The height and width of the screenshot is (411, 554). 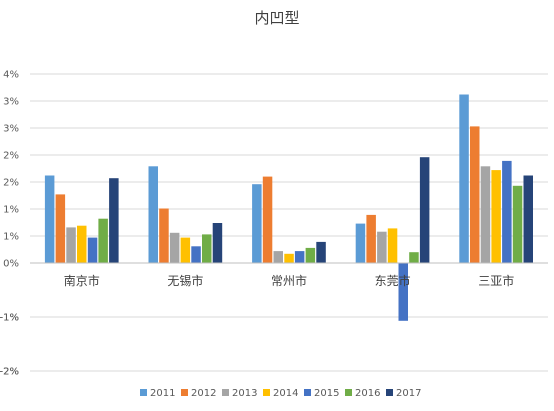 I want to click on legend-label: 2012, so click(x=203, y=393).